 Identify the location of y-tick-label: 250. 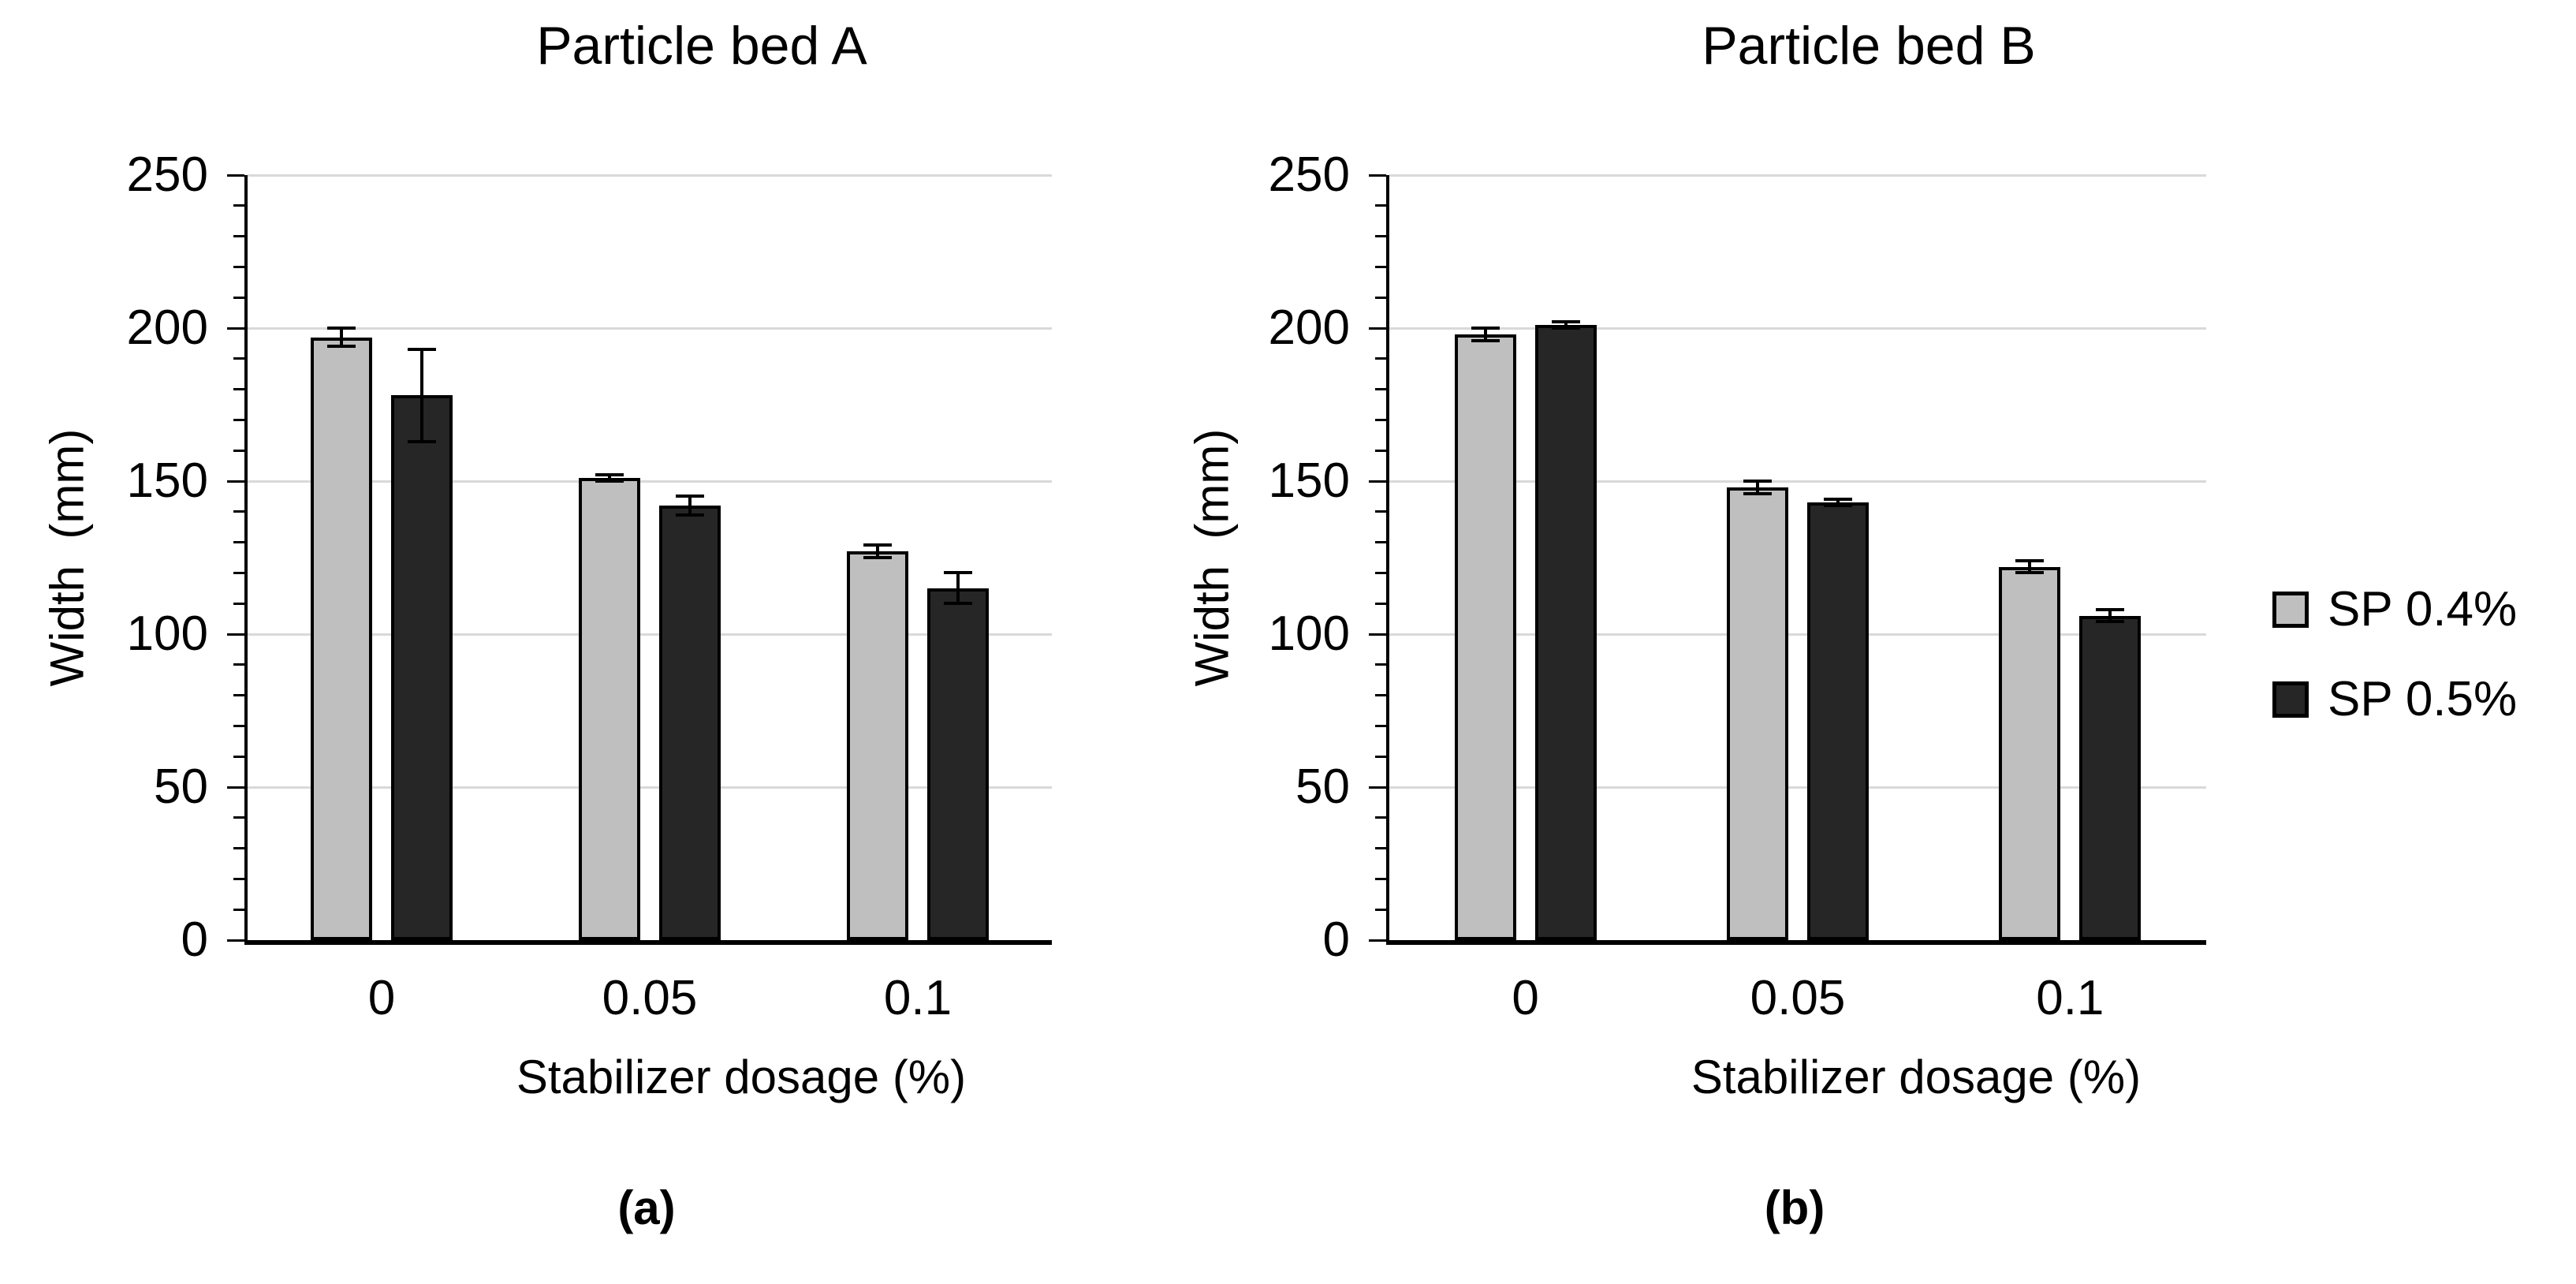
(1309, 174).